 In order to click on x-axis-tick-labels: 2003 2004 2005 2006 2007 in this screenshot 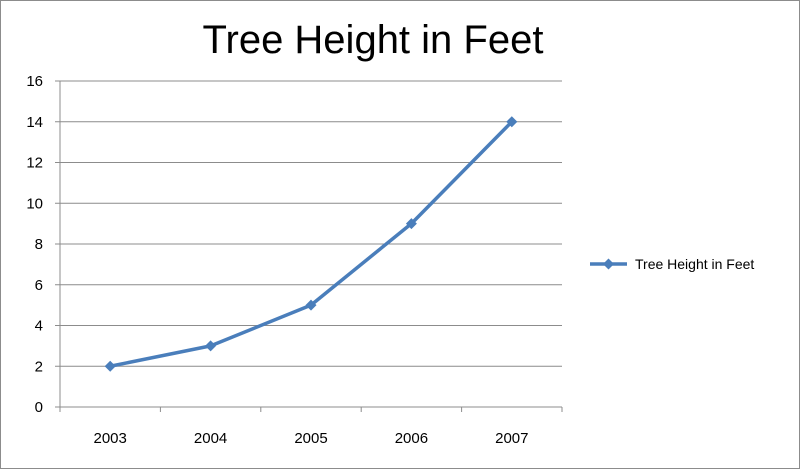, I will do `click(311, 438)`.